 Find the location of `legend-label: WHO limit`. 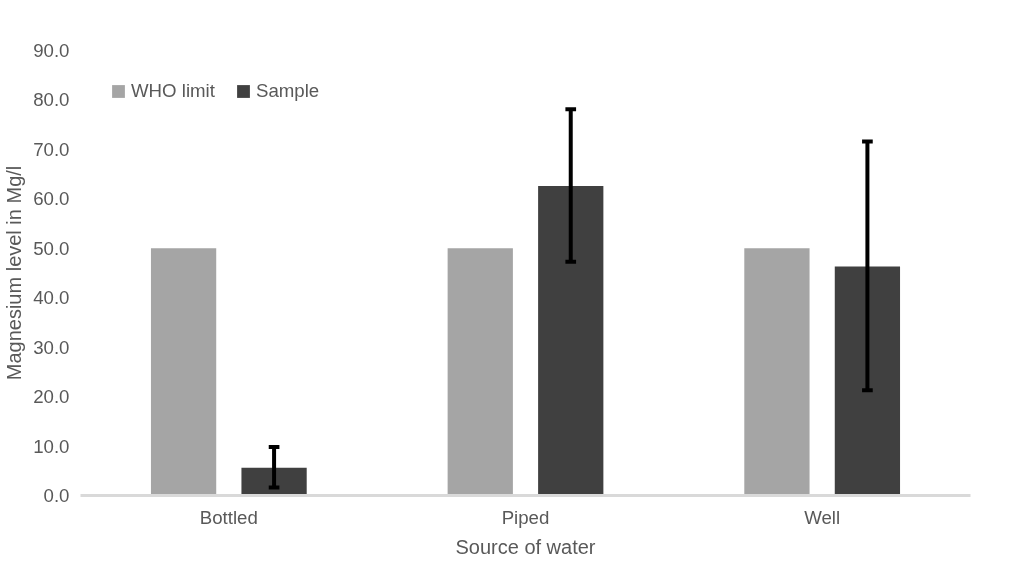

legend-label: WHO limit is located at coordinates (173, 91).